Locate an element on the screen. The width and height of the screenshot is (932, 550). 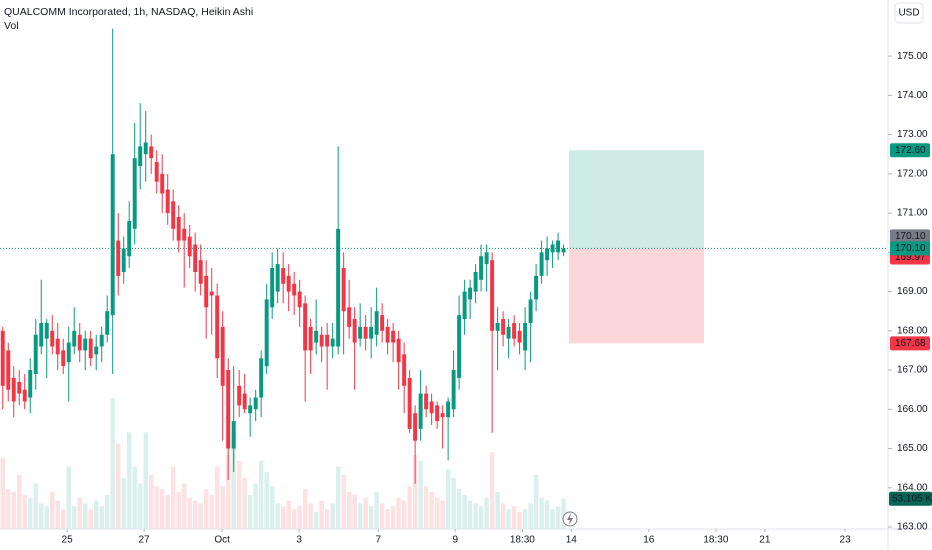
y-tick-label: 174.00 is located at coordinates (912, 95).